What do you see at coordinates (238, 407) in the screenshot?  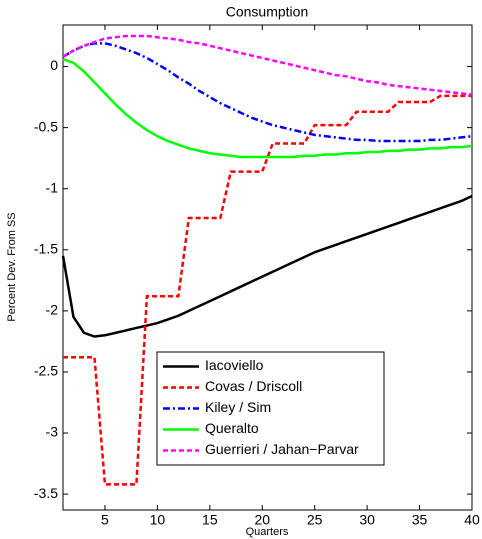 I see `legend-label: Kiley / Sim` at bounding box center [238, 407].